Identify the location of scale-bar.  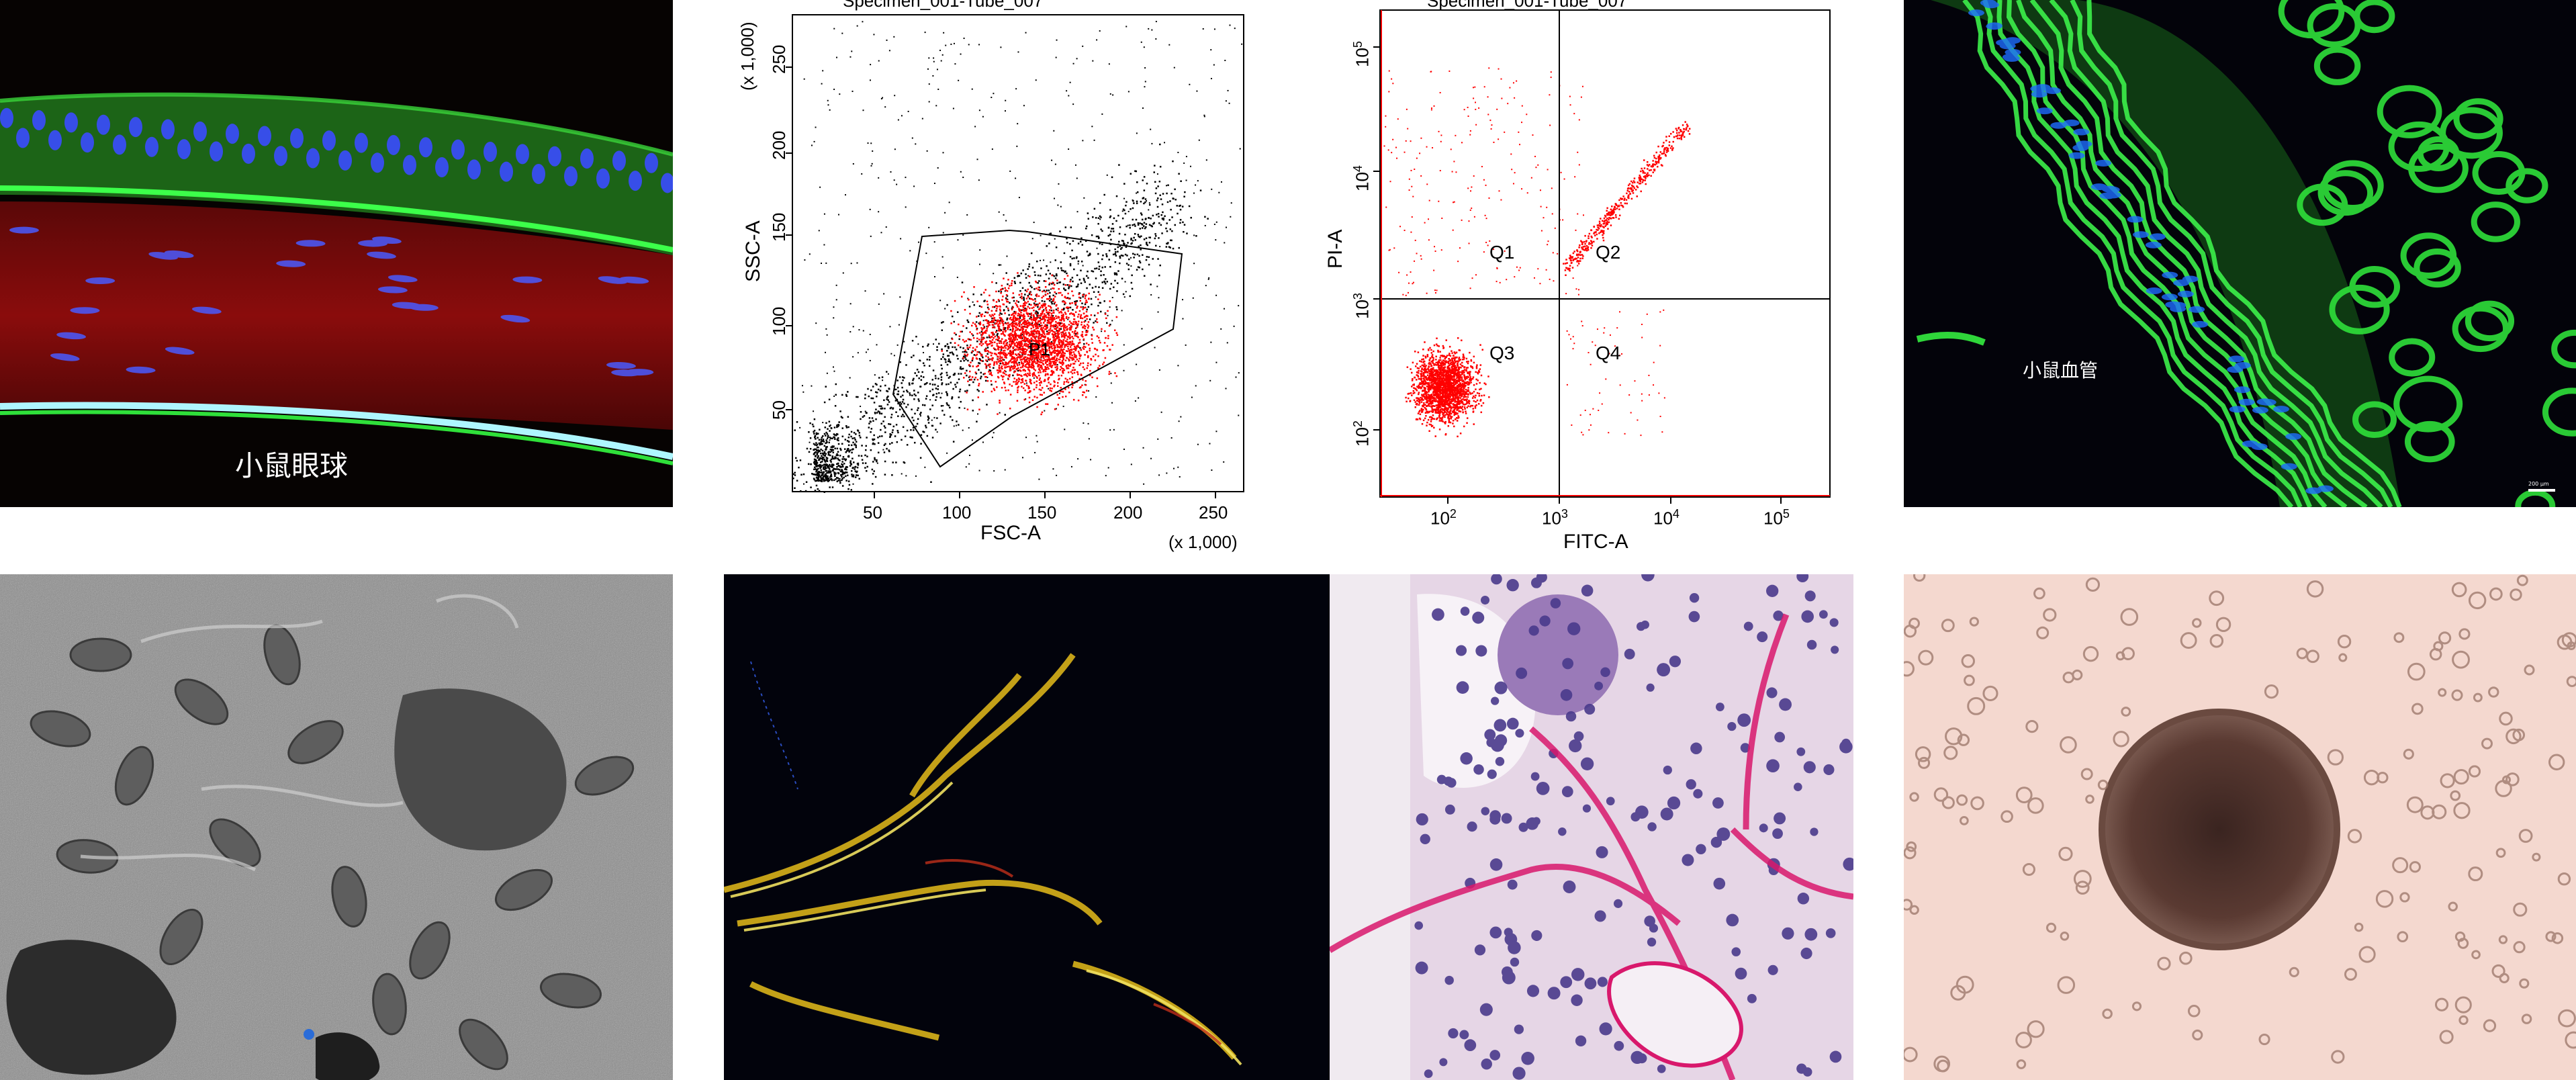
(2541, 491).